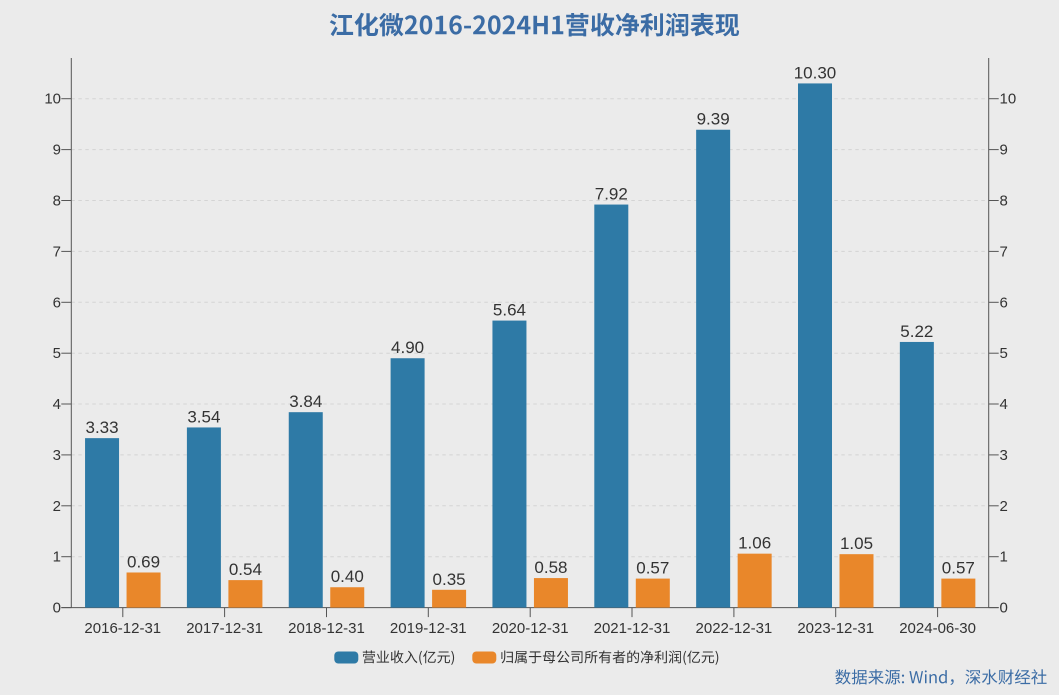 The height and width of the screenshot is (695, 1059). What do you see at coordinates (611, 194) in the screenshot?
I see `svg-text: 7.92` at bounding box center [611, 194].